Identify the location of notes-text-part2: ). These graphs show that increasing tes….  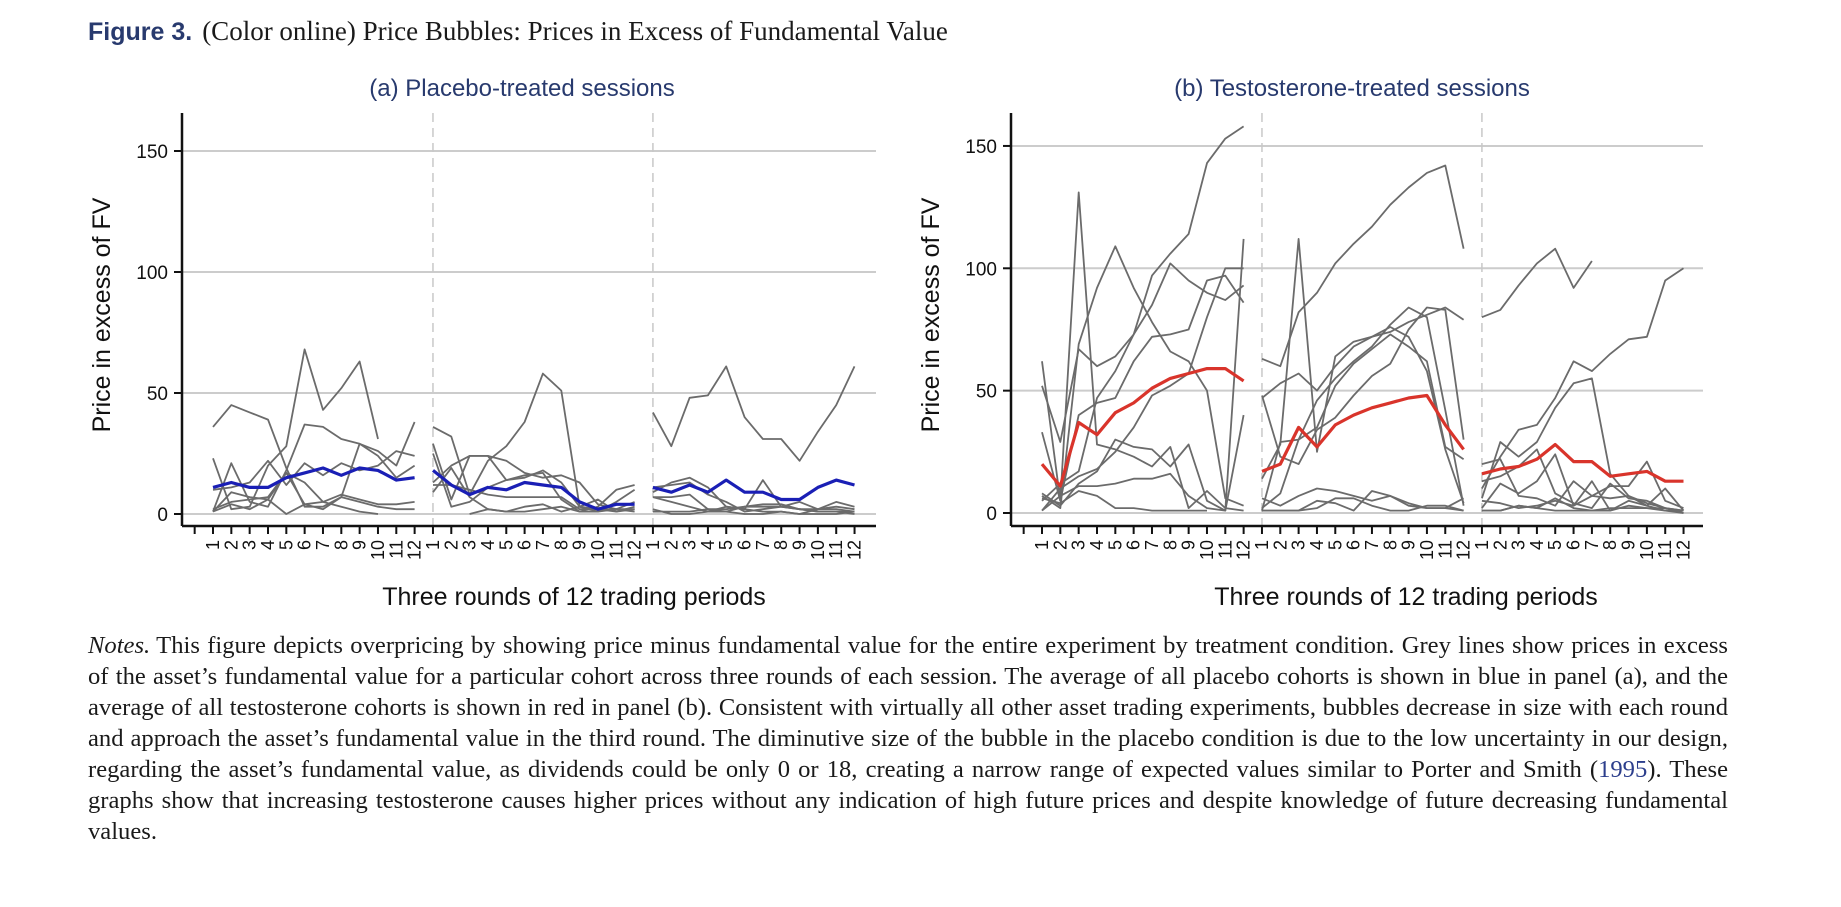
(908, 800).